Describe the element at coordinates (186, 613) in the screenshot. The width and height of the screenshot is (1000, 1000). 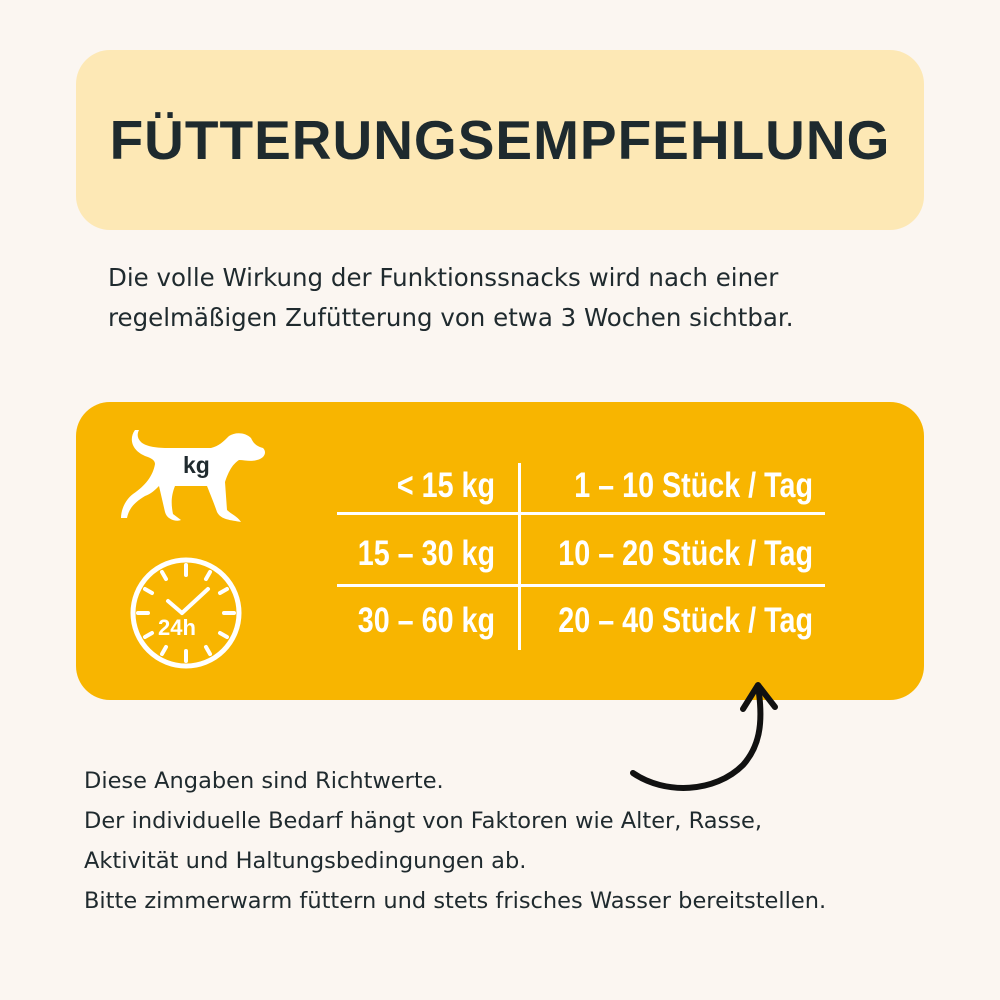
I see `clock-24h-icon: 24h` at that location.